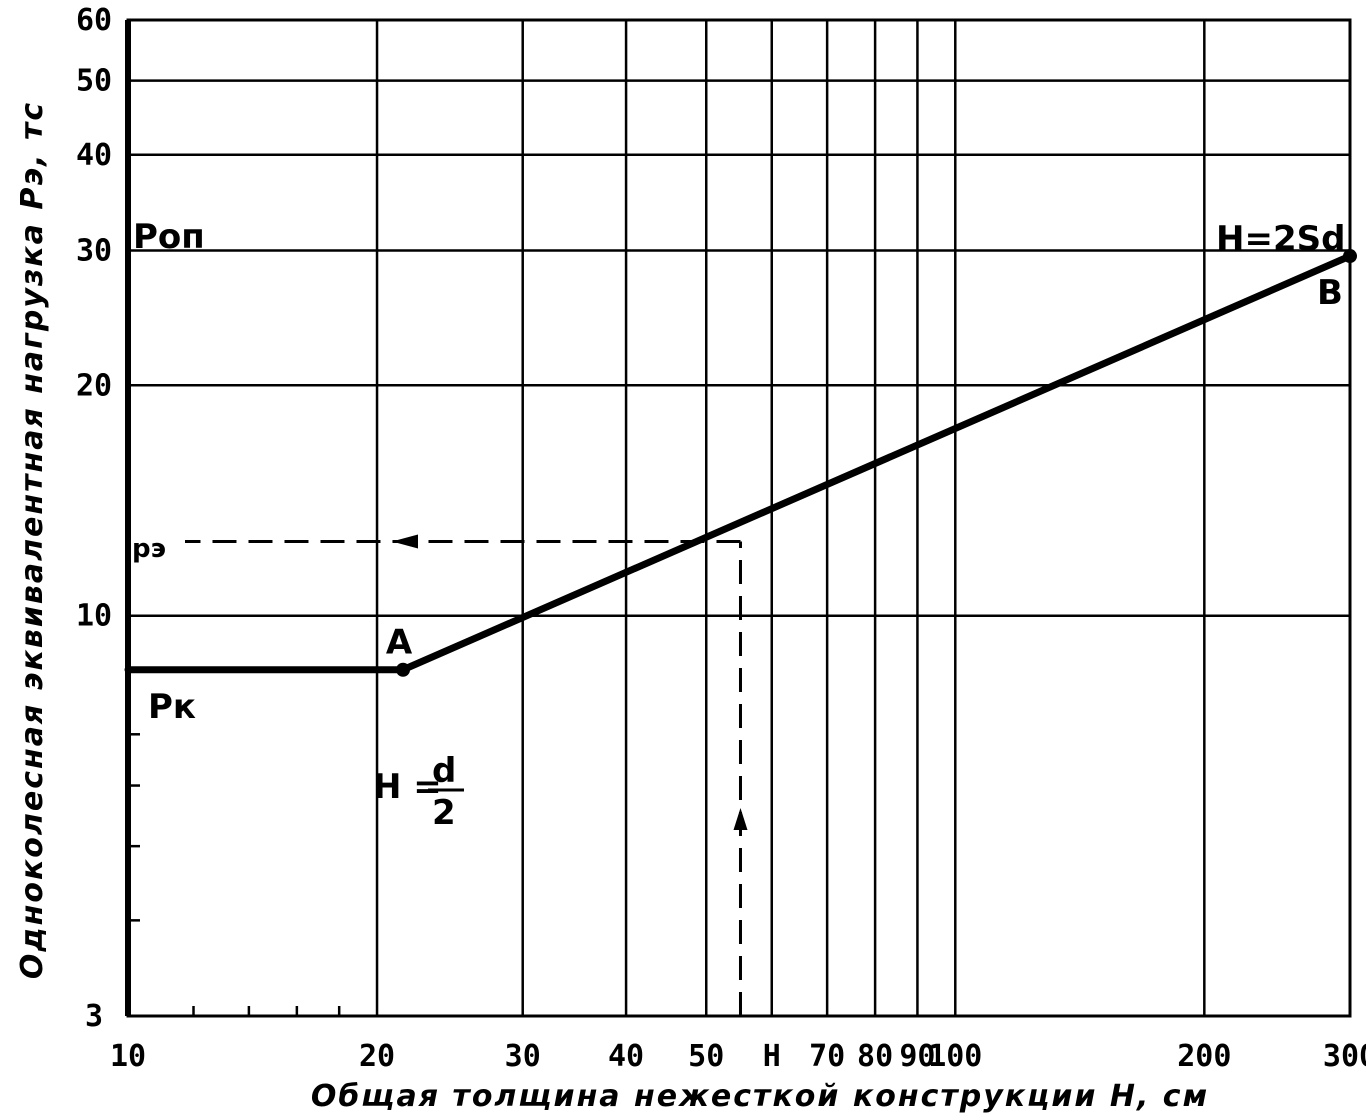  Describe the element at coordinates (94, 616) in the screenshot. I see `y-tick-label: 10` at that location.